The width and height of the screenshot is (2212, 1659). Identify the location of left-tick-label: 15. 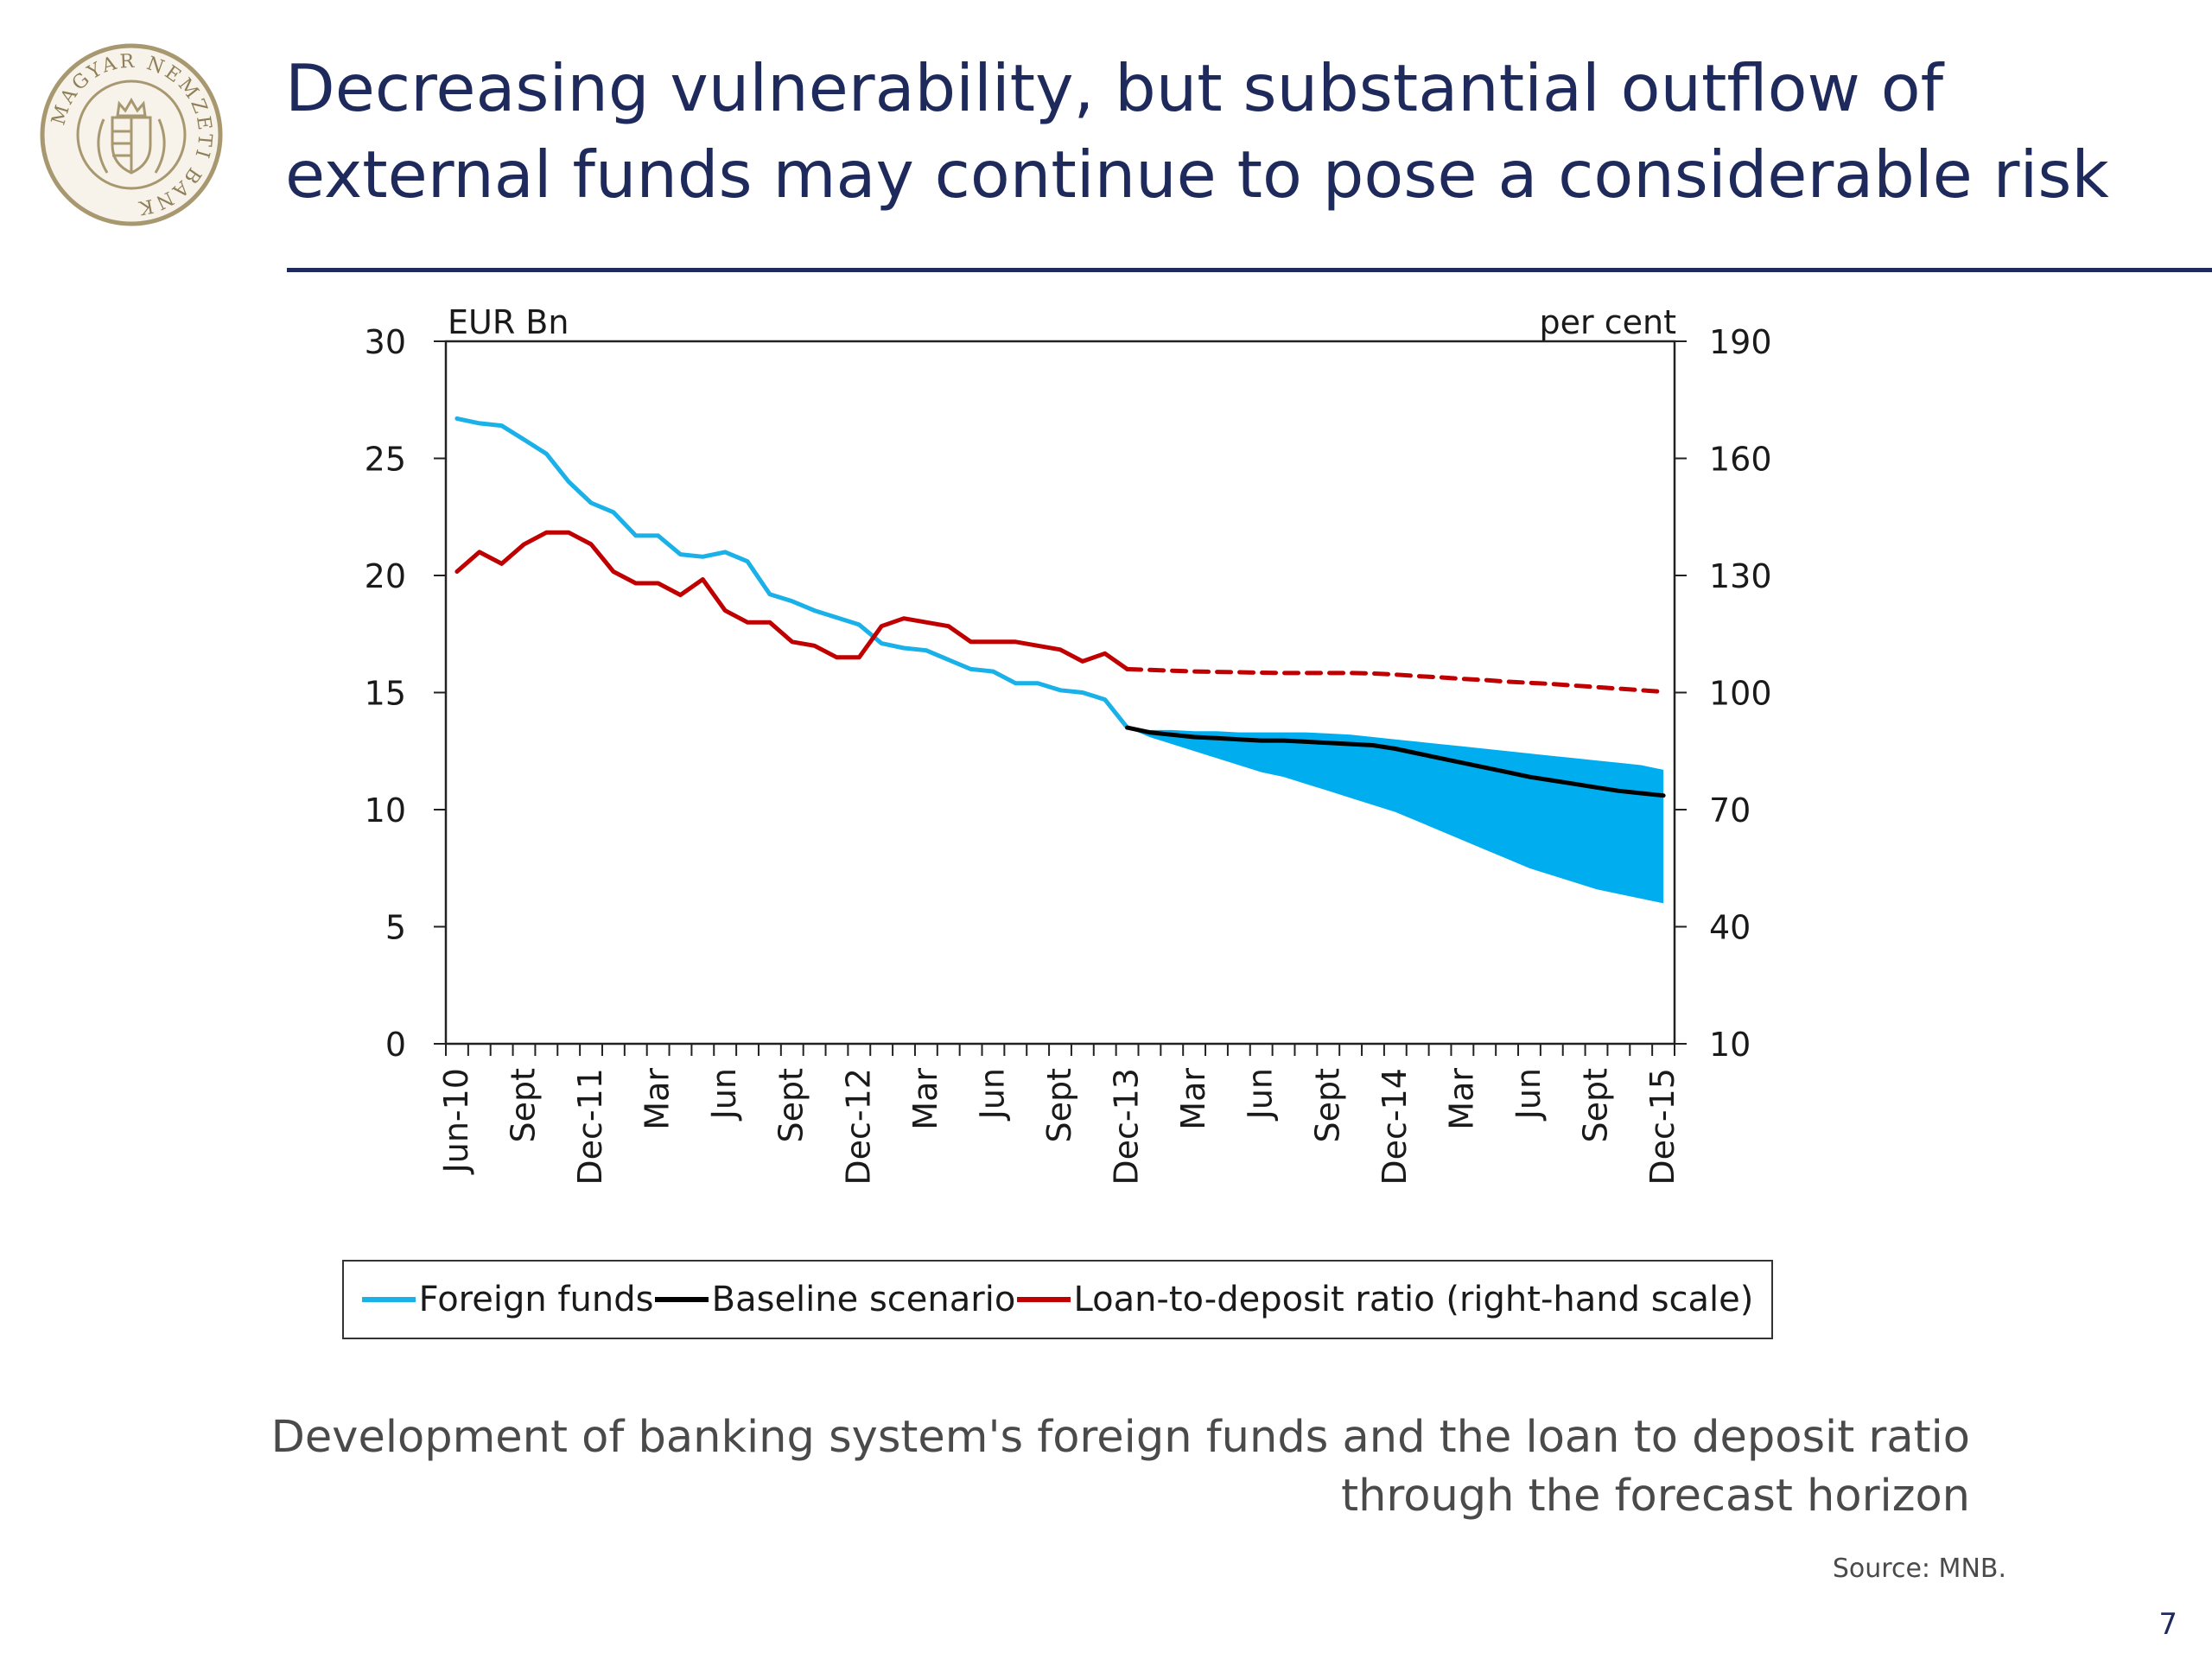
(385, 694).